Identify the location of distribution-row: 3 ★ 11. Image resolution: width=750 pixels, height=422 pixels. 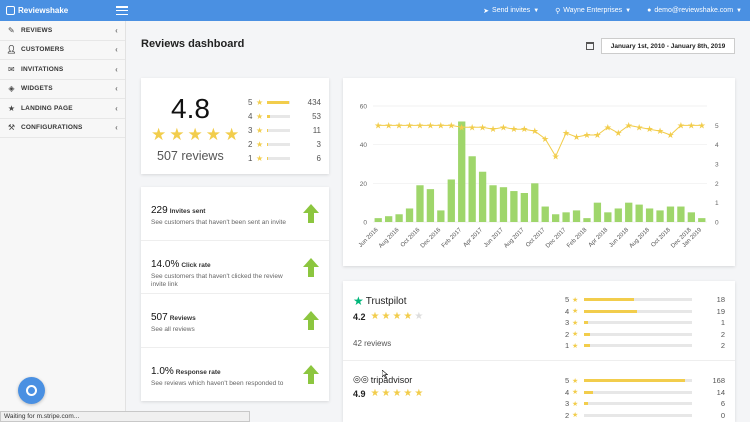
(284, 130).